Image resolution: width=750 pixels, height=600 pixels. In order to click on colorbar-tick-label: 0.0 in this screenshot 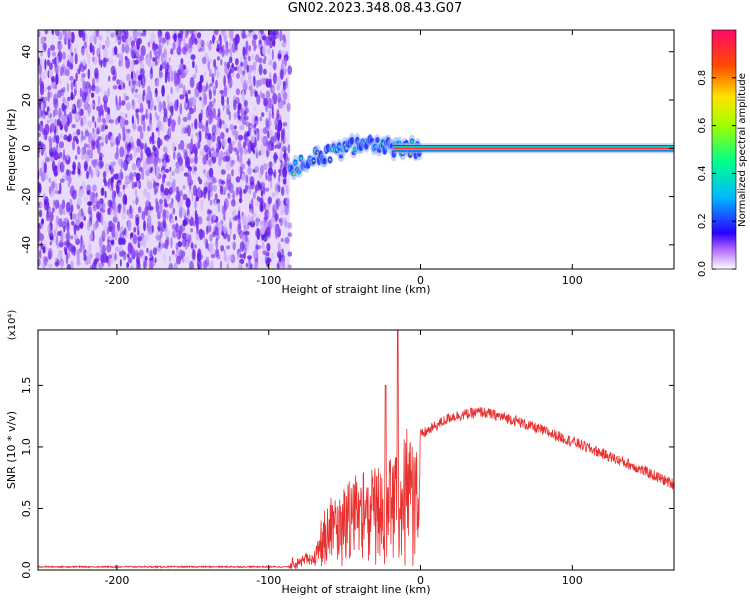, I will do `click(702, 269)`.